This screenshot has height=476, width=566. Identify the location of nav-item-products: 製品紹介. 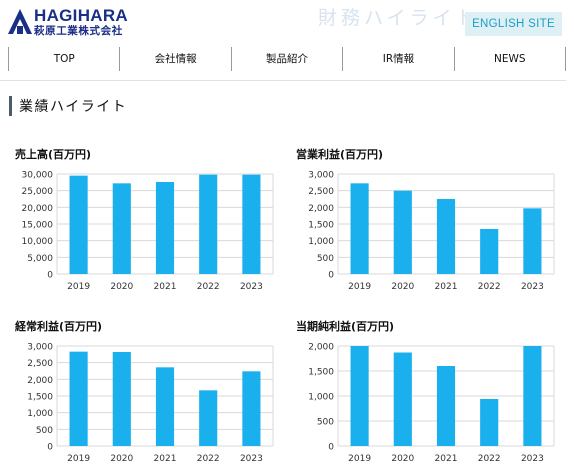
(288, 59).